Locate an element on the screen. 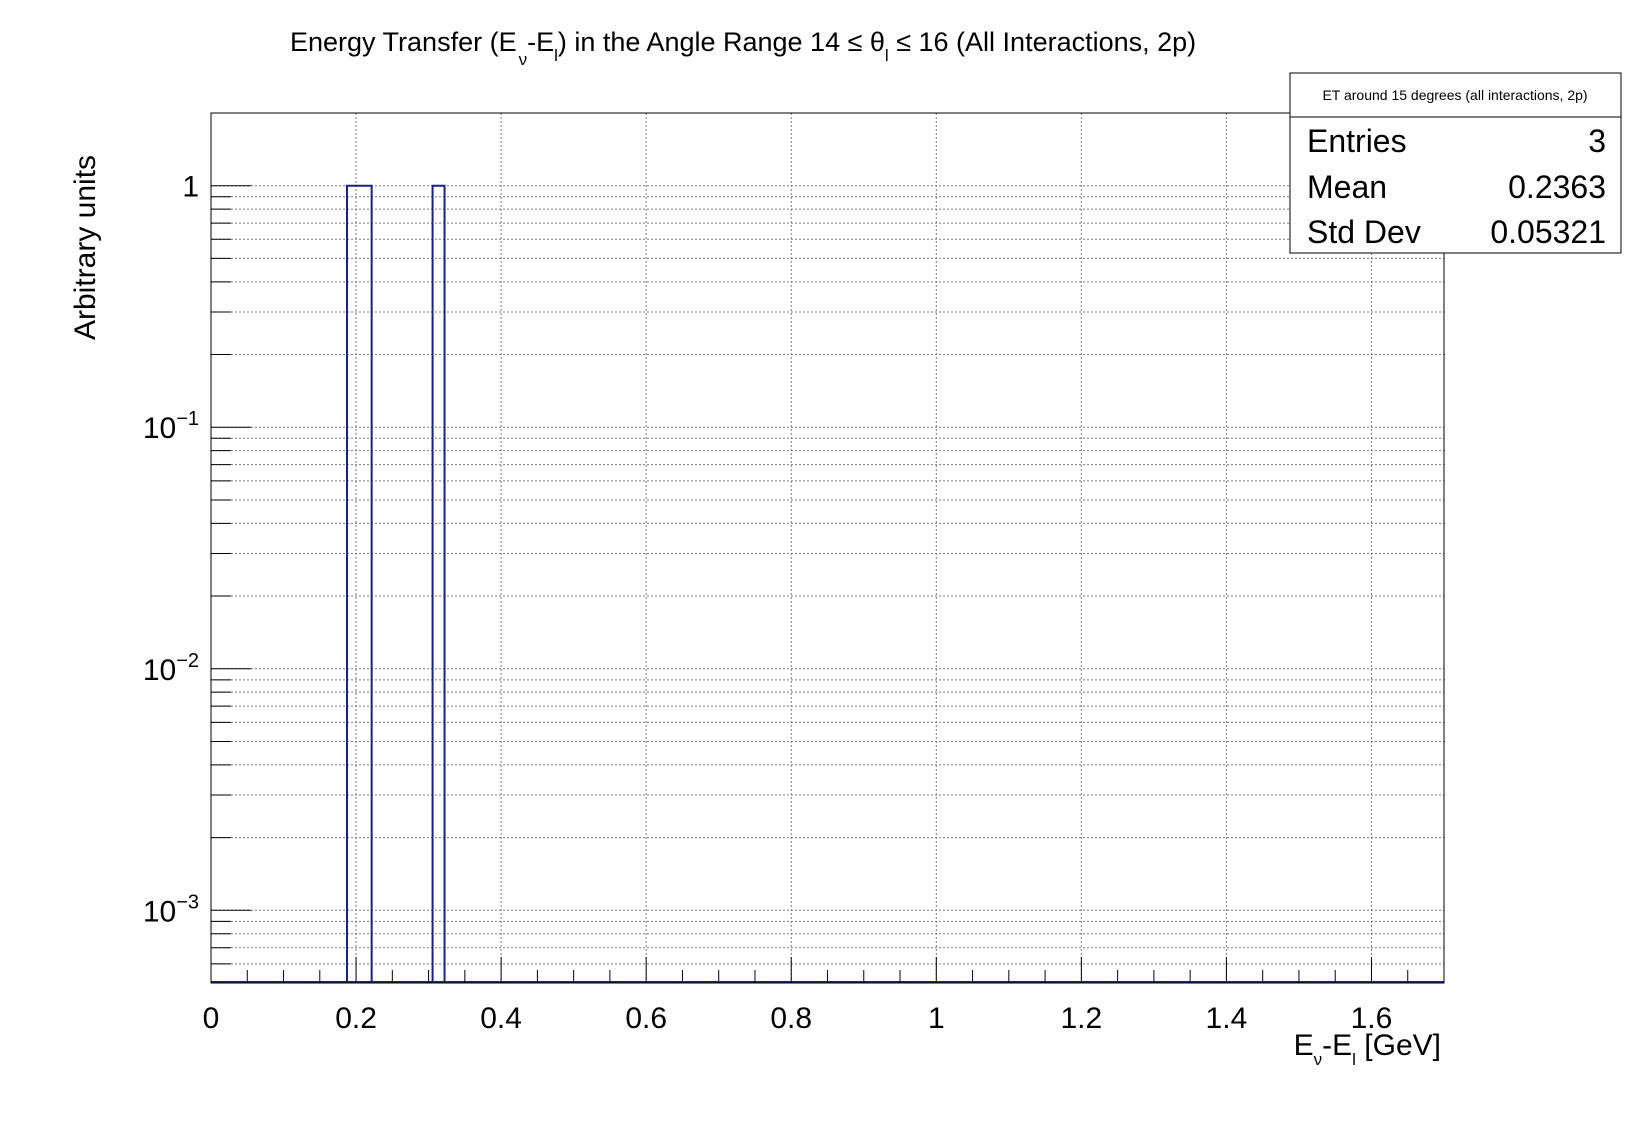  y-tick-label: 10⁻² is located at coordinates (171, 668).